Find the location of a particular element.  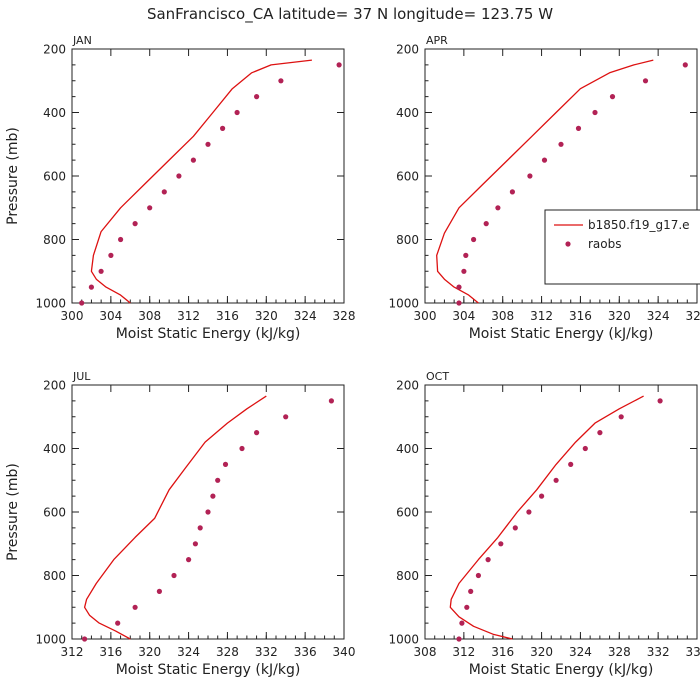

panel-title: JUL is located at coordinates (81, 376).